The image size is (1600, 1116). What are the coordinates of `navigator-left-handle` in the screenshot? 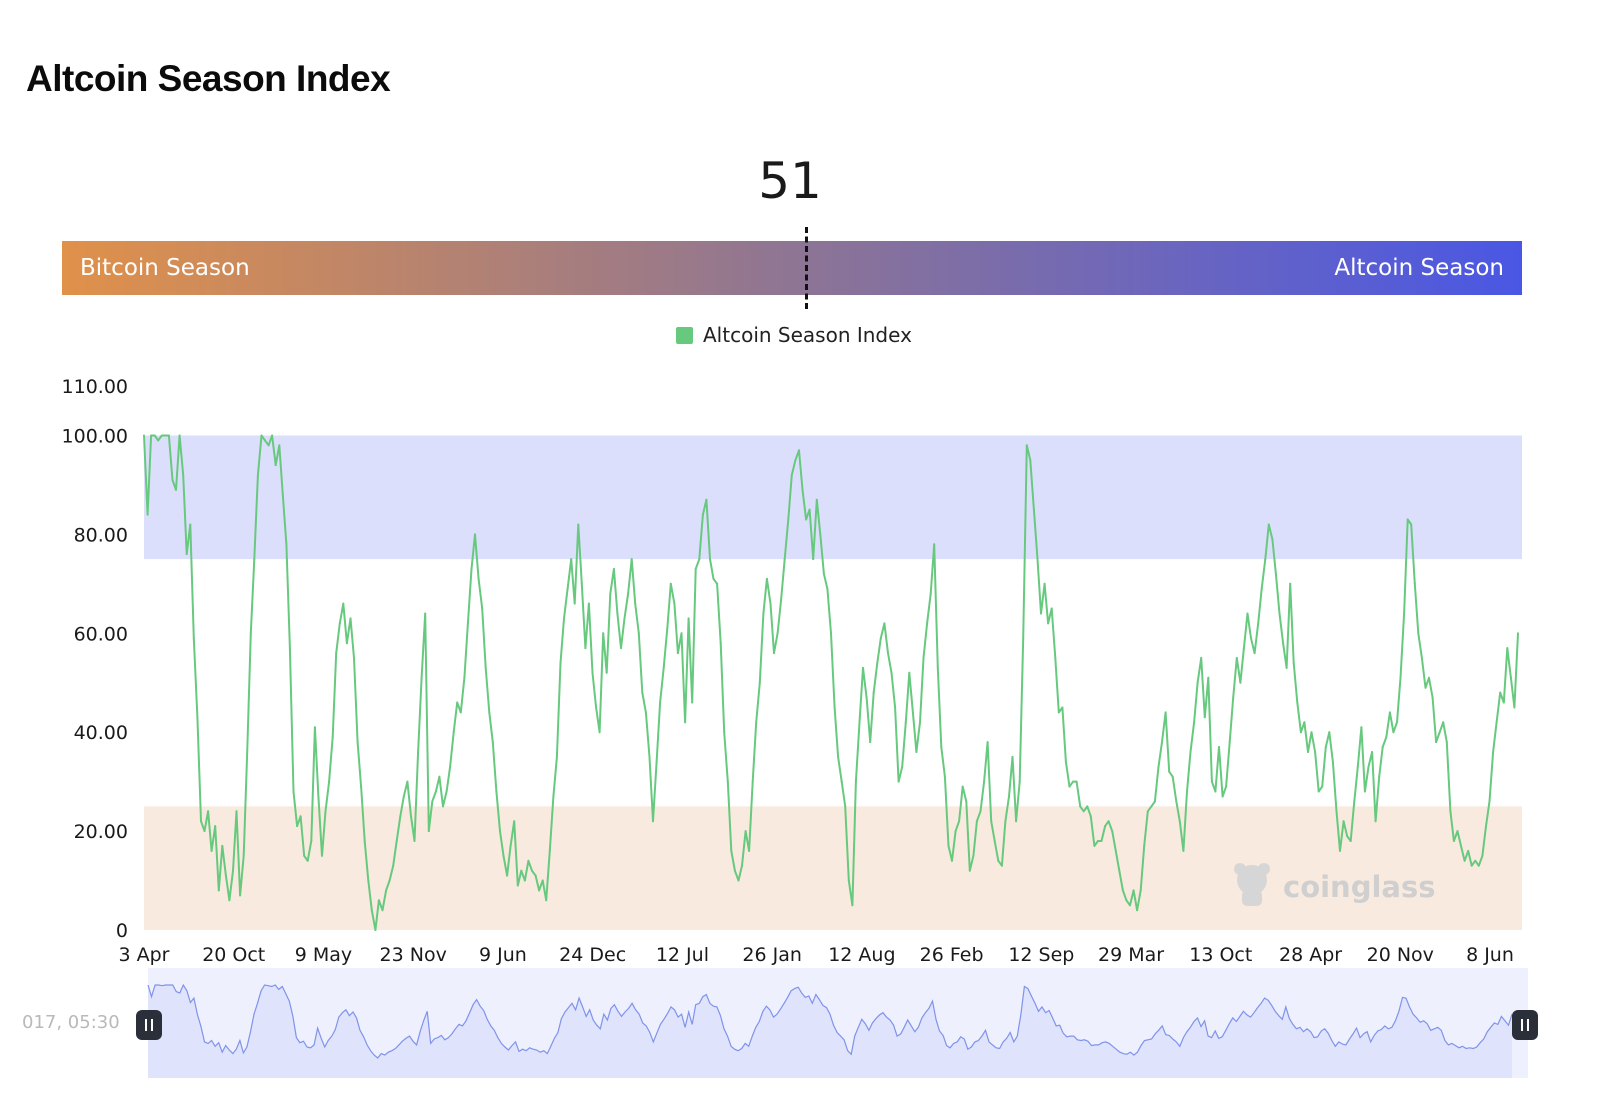 It's located at (149, 1025).